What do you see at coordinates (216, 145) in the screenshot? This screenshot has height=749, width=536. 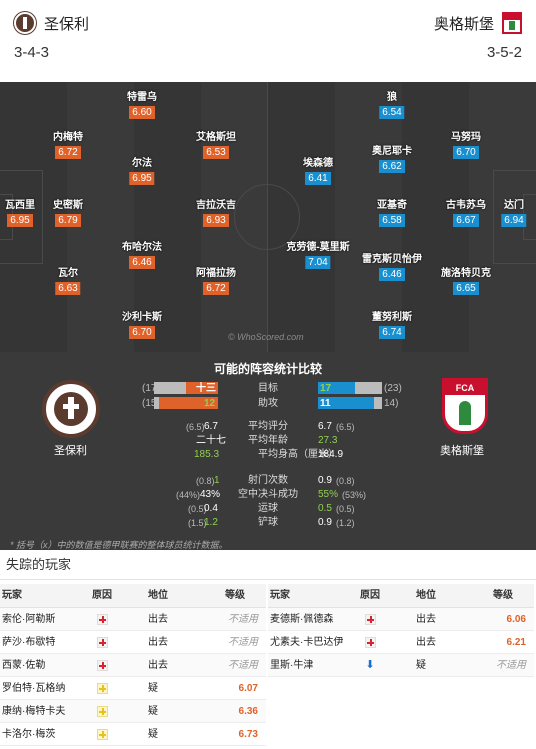 I see `pitch-player-home: 艾格斯坦 6.53` at bounding box center [216, 145].